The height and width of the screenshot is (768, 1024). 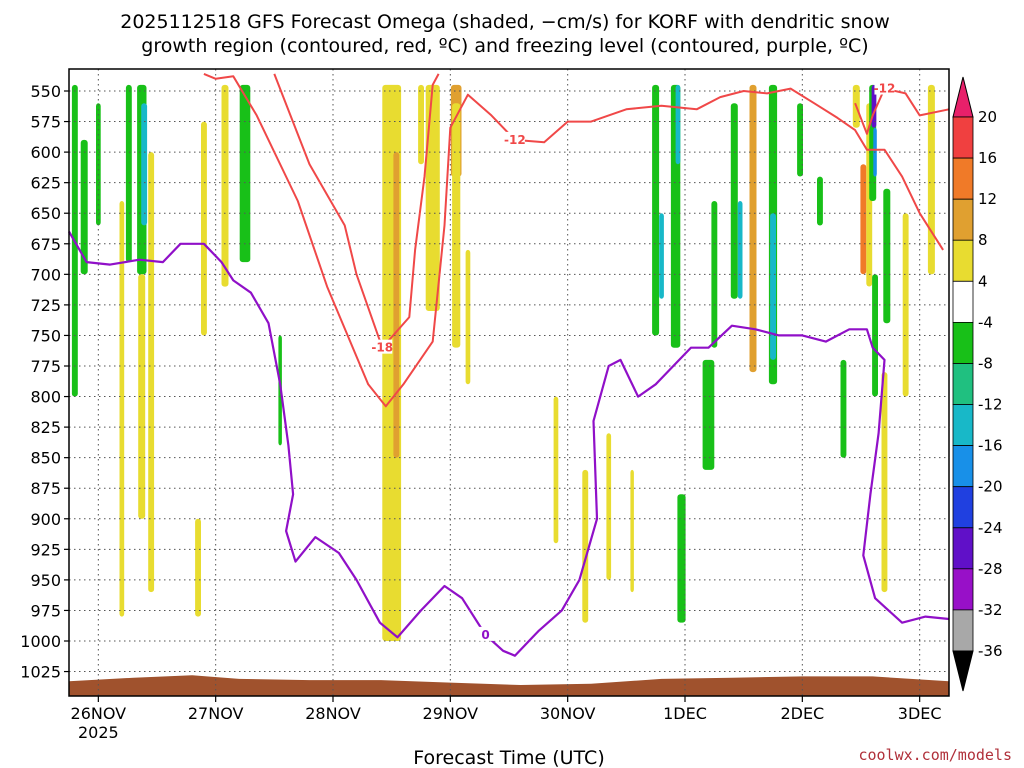 What do you see at coordinates (45, 458) in the screenshot?
I see `y-tick-label: 850` at bounding box center [45, 458].